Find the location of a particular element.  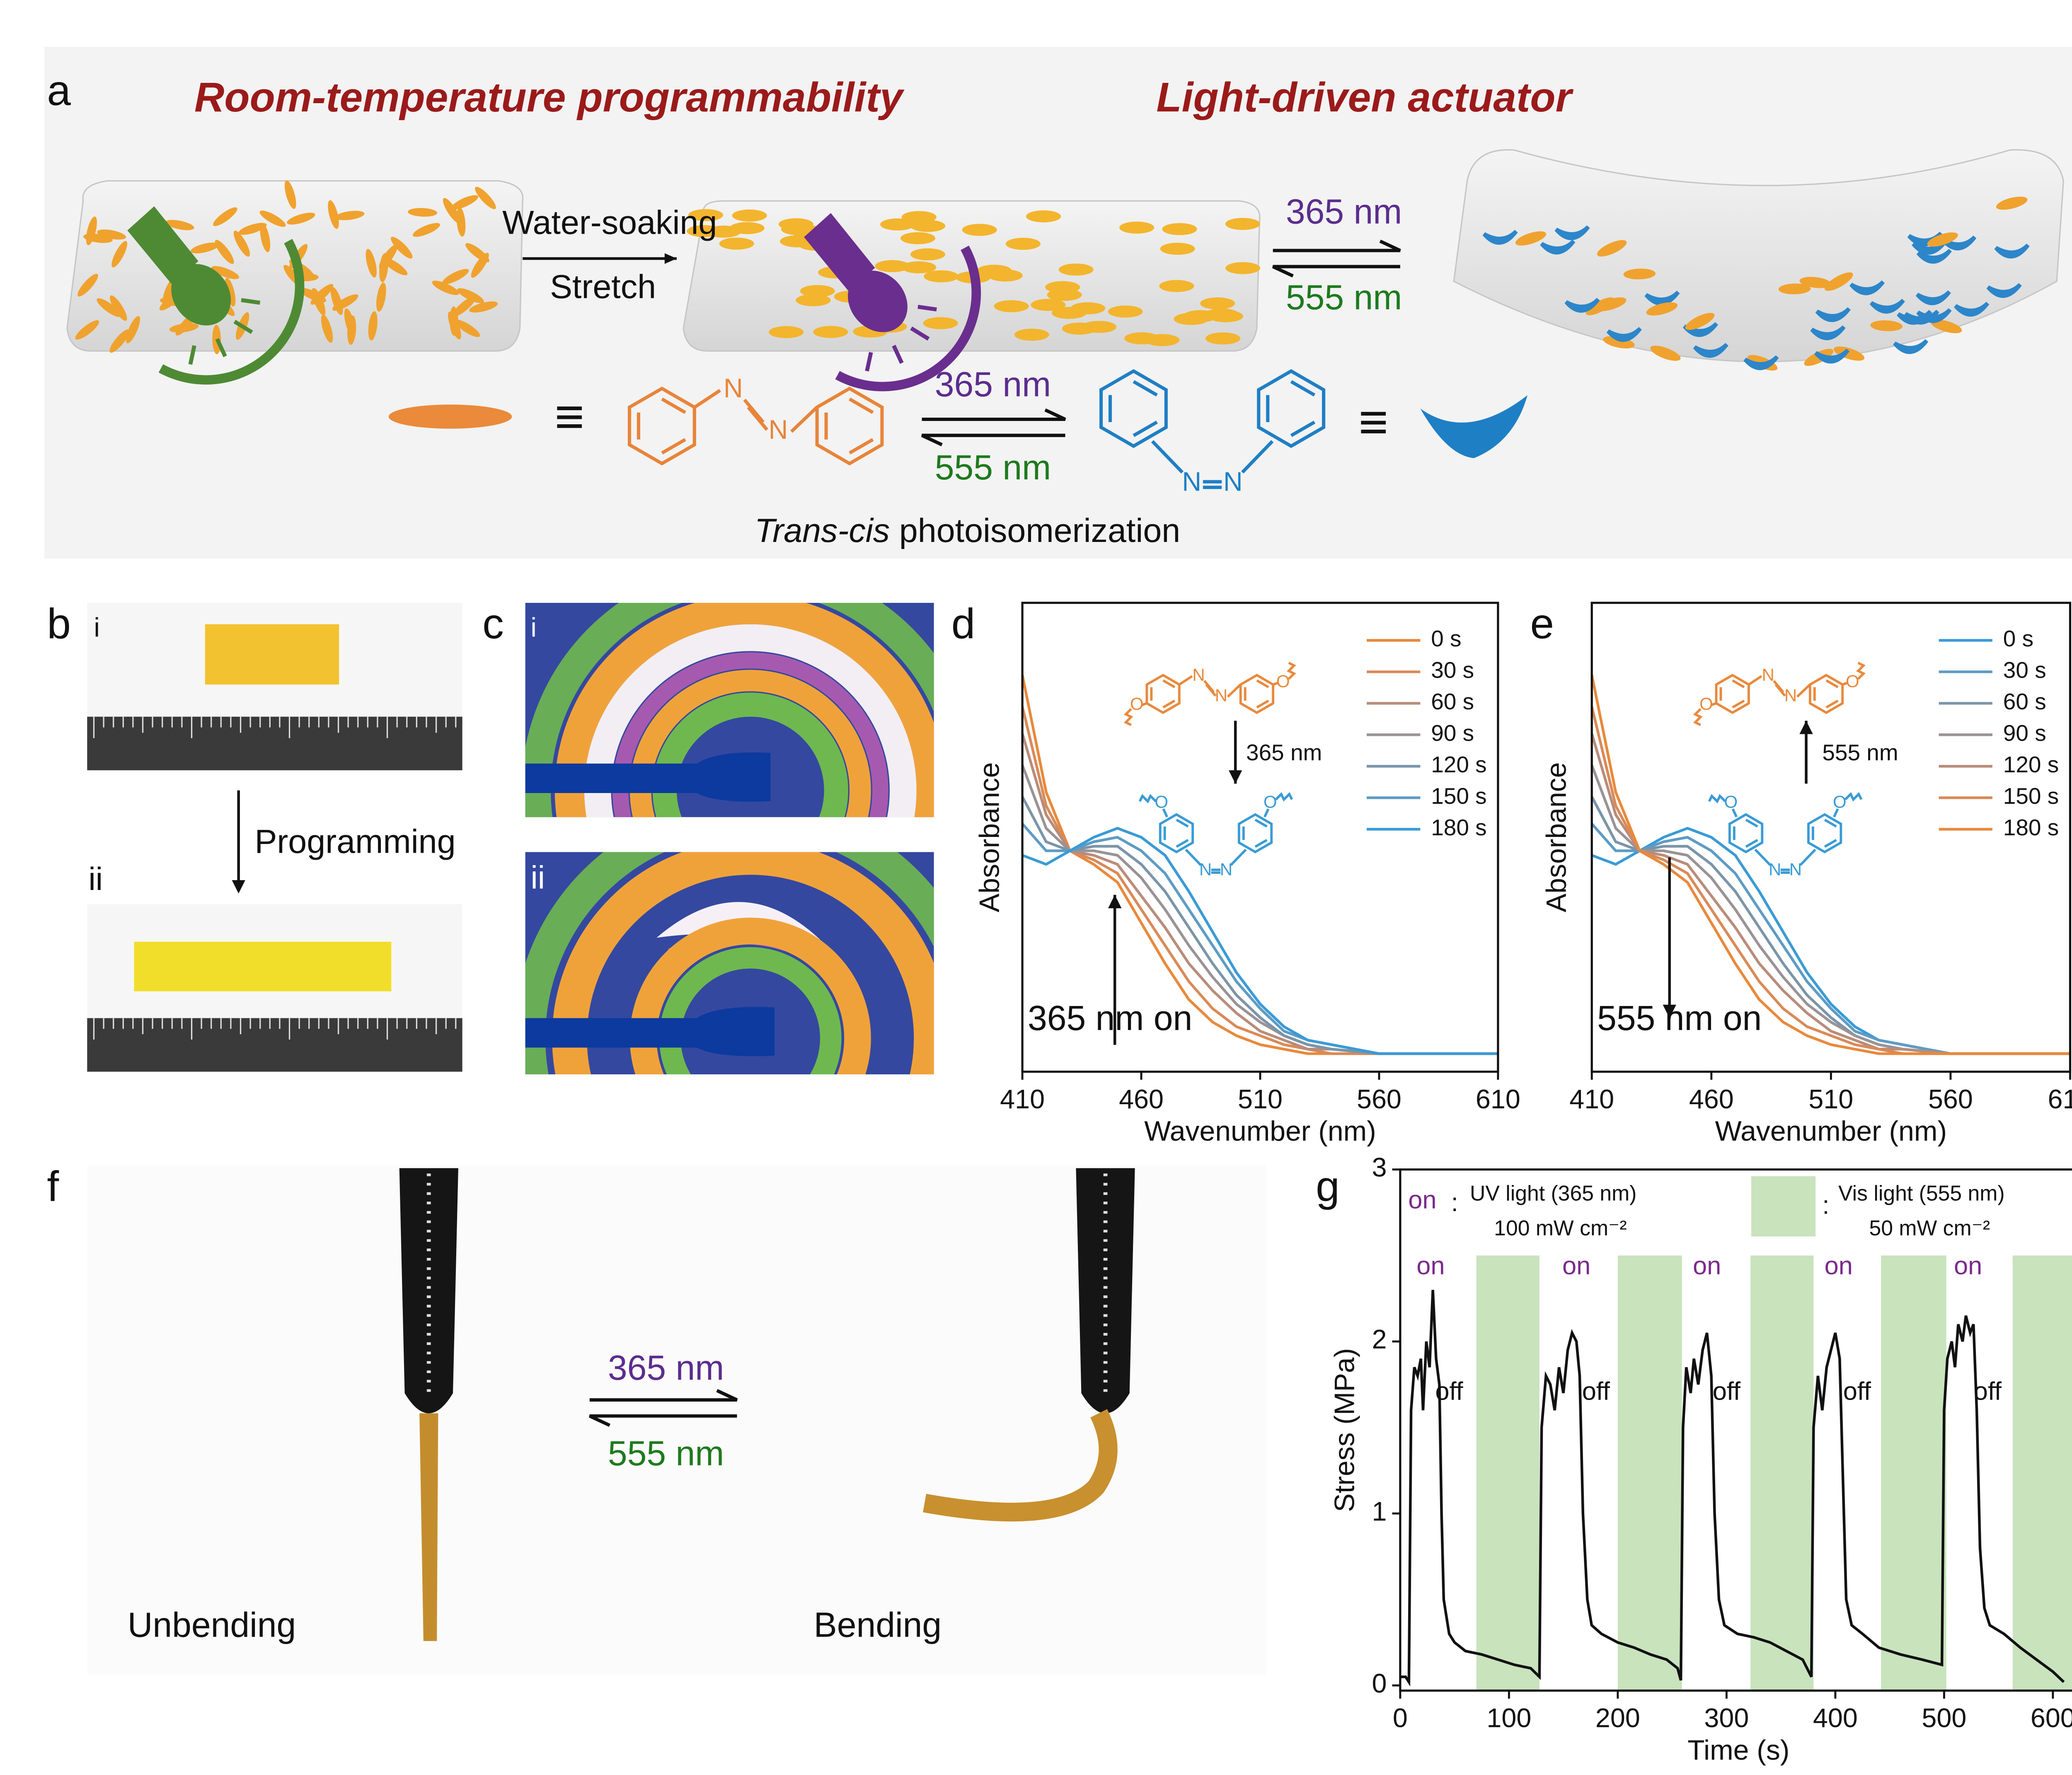

arrow-label: 555 nm is located at coordinates (1860, 752).